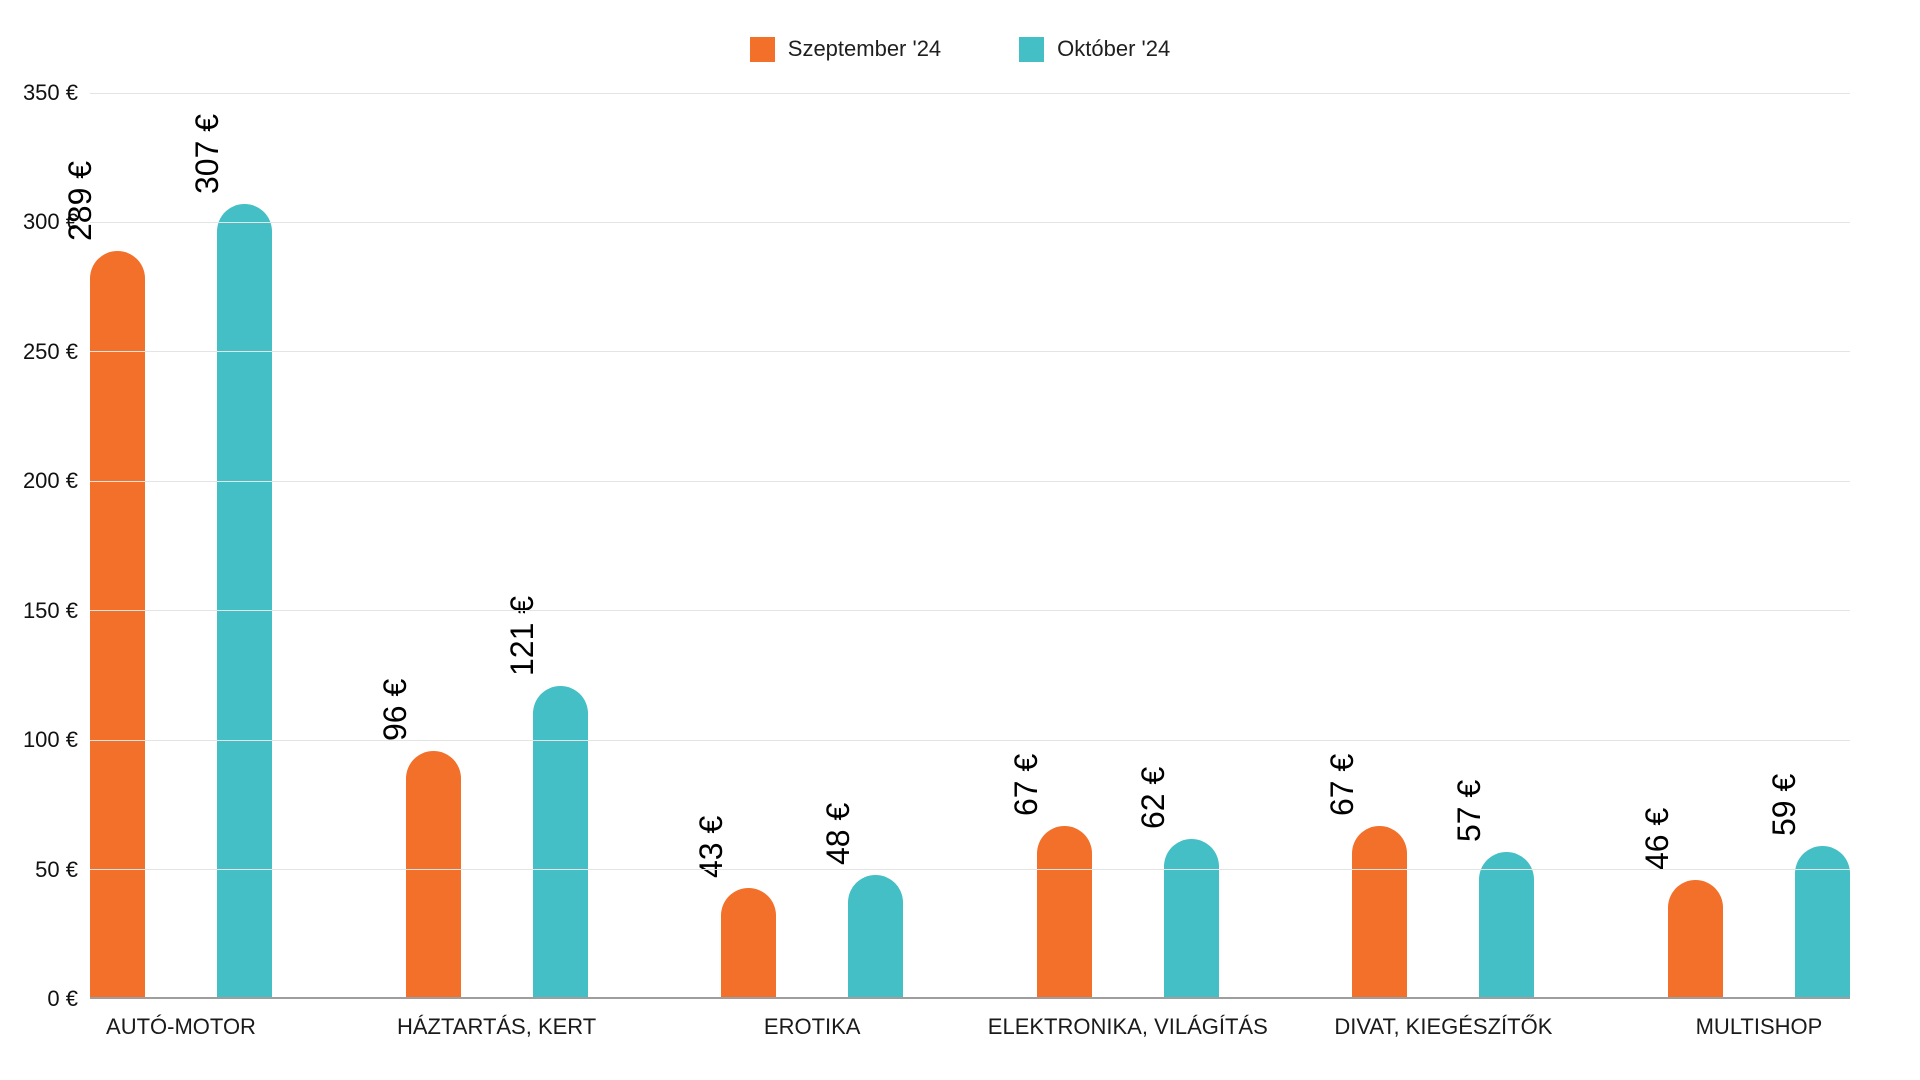 This screenshot has height=1080, width=1920. Describe the element at coordinates (79, 200) in the screenshot. I see `bar-value-label: 289 €` at that location.